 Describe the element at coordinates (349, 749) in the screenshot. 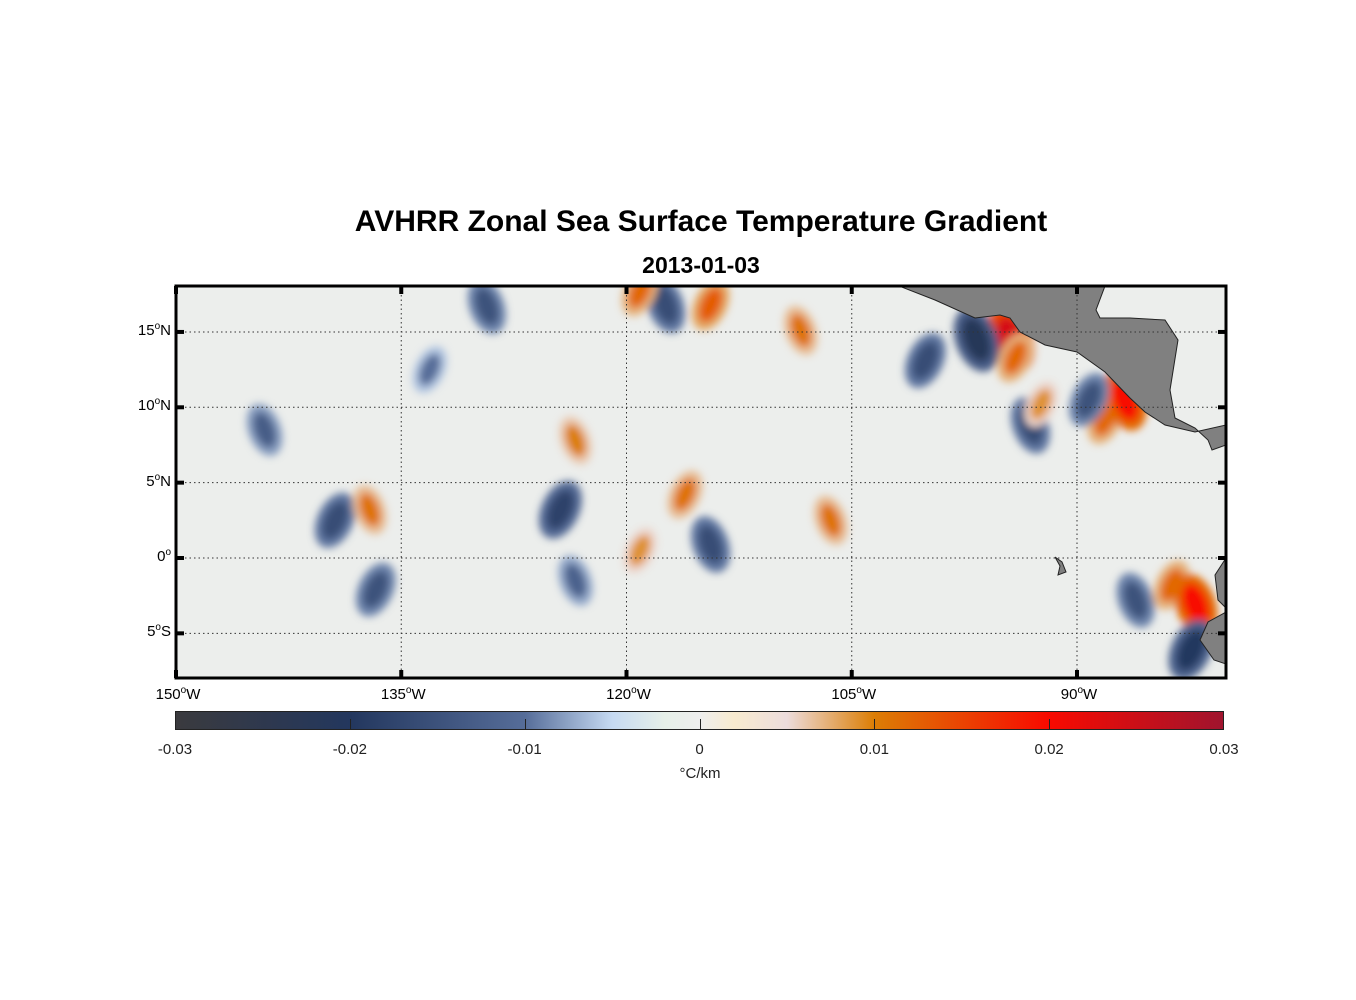

I see `colorbar-tick-label: -0.02` at that location.